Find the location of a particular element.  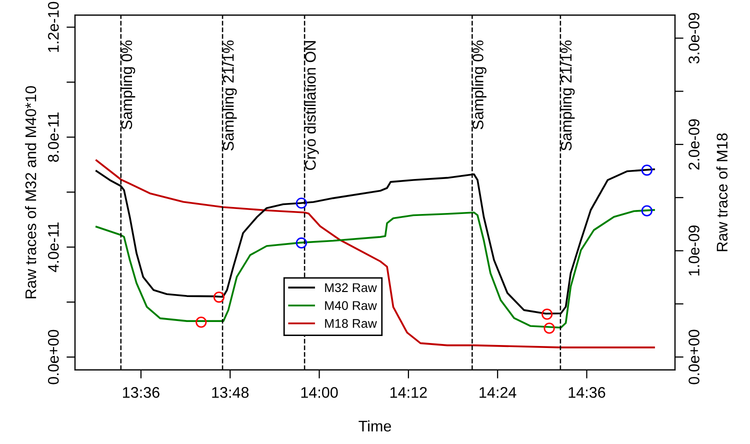

y2-axis-title: Raw trace of M18 is located at coordinates (722, 192).